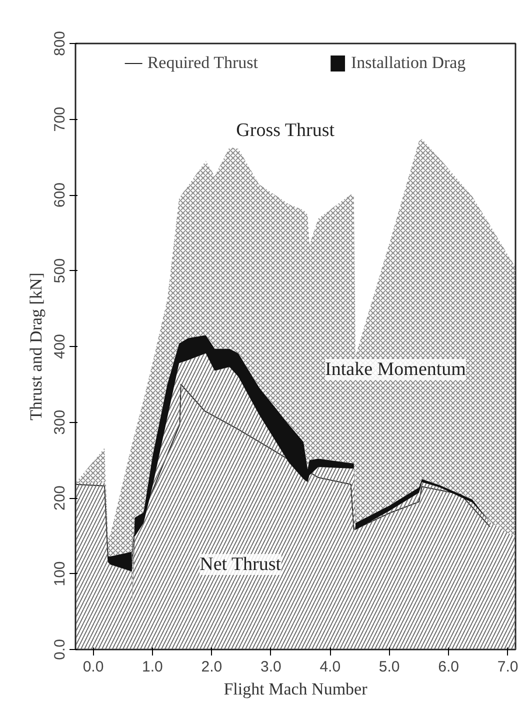 Image resolution: width=524 pixels, height=701 pixels. I want to click on x-tick-label: 4.0, so click(330, 667).